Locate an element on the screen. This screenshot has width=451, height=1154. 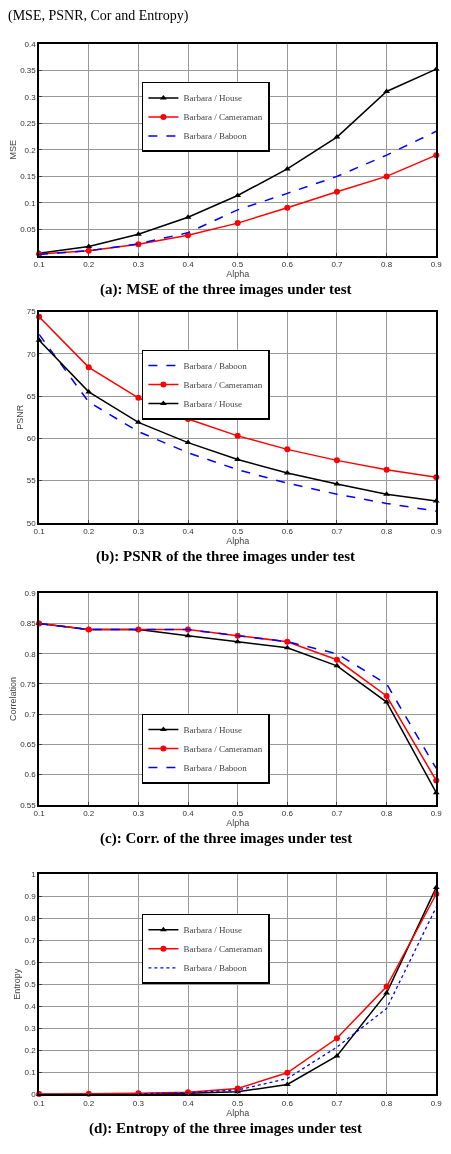
y-axis-title: Entropy is located at coordinates (17, 984).